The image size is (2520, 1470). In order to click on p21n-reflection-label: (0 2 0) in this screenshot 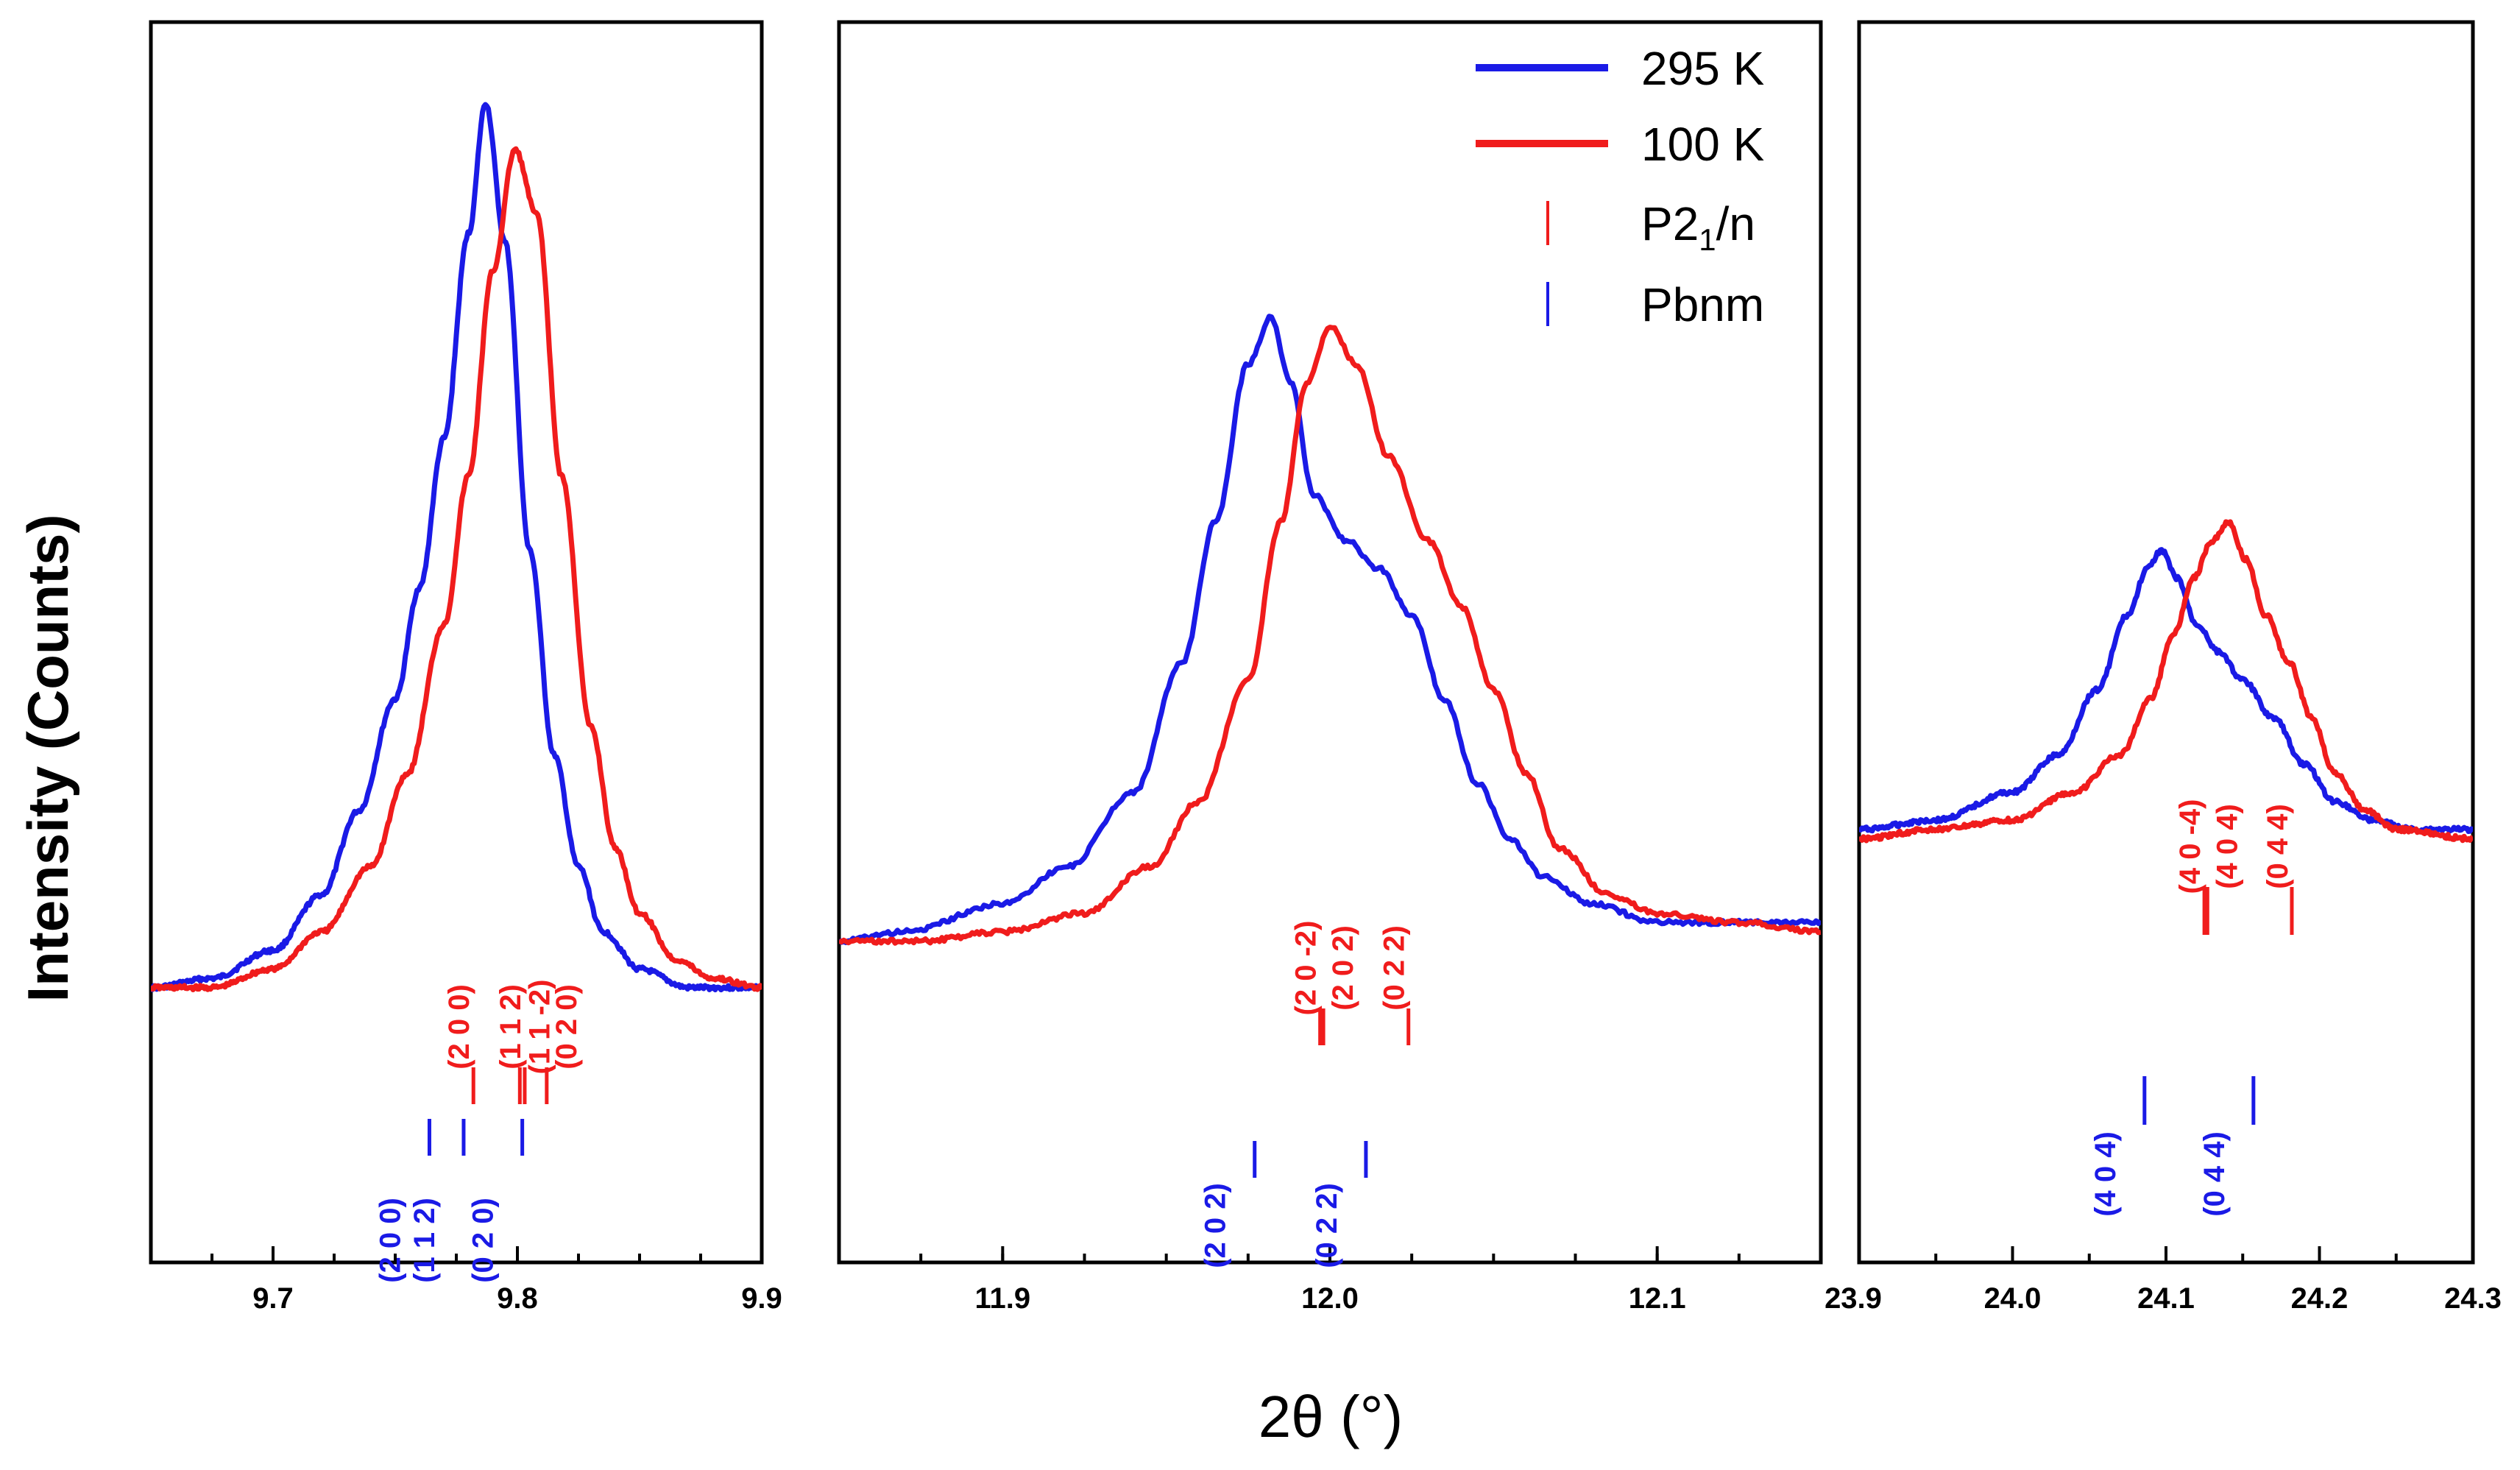, I will do `click(567, 1027)`.